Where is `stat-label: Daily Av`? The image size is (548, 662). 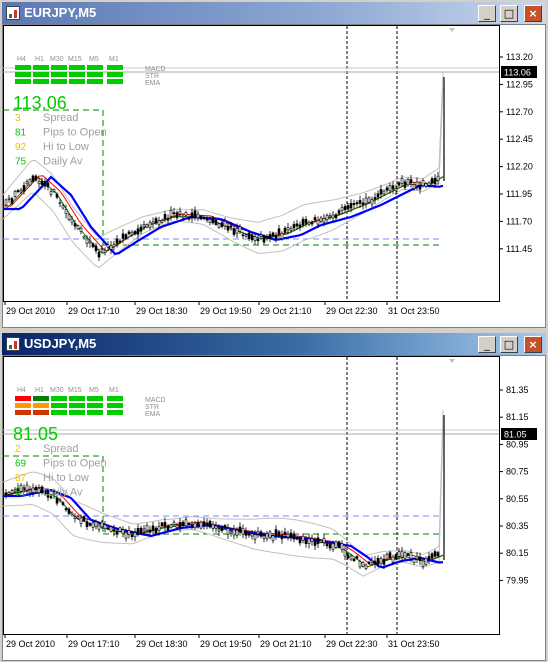
stat-label: Daily Av is located at coordinates (63, 493).